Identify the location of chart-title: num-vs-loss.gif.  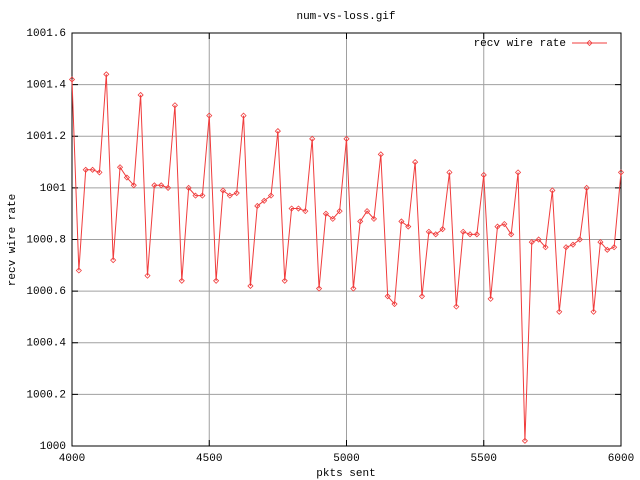
(345, 17).